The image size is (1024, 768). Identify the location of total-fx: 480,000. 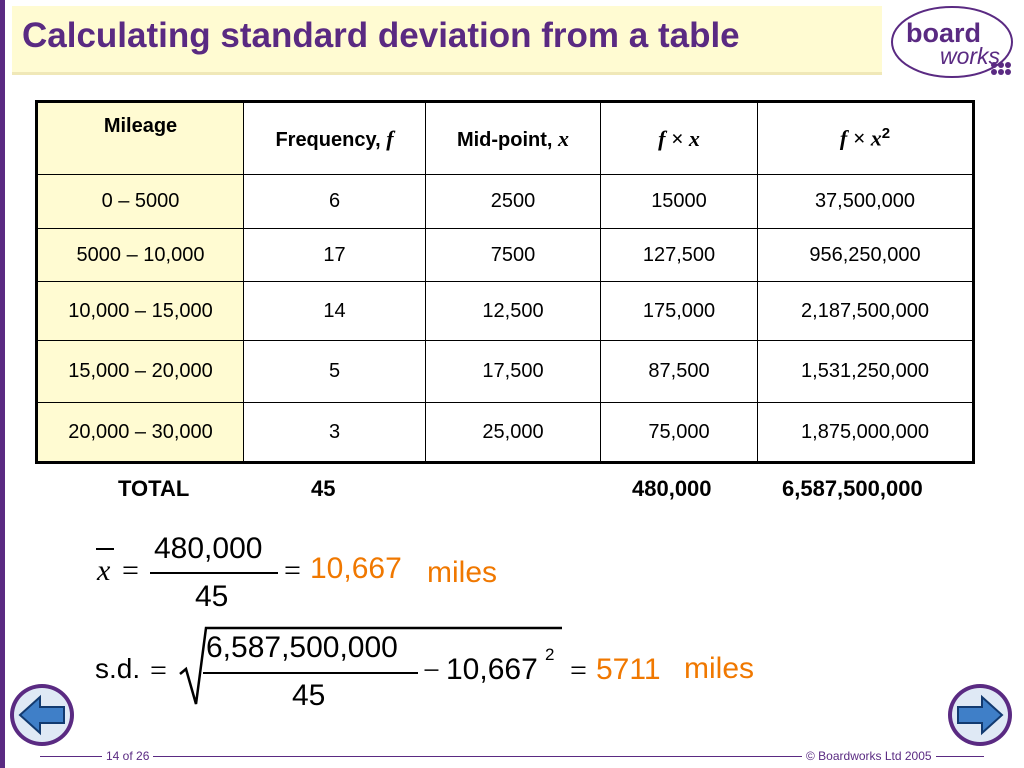
(672, 488).